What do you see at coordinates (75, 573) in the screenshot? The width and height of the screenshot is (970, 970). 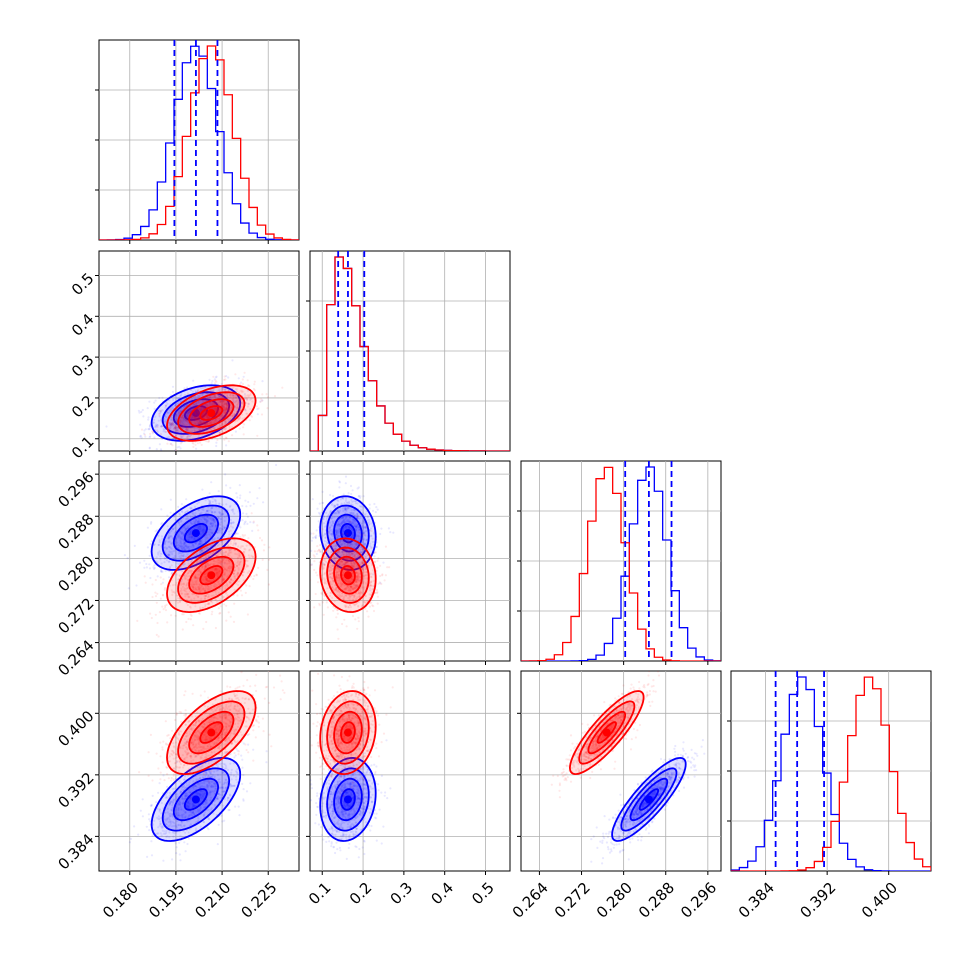 I see `y-tick-label: 0.280` at bounding box center [75, 573].